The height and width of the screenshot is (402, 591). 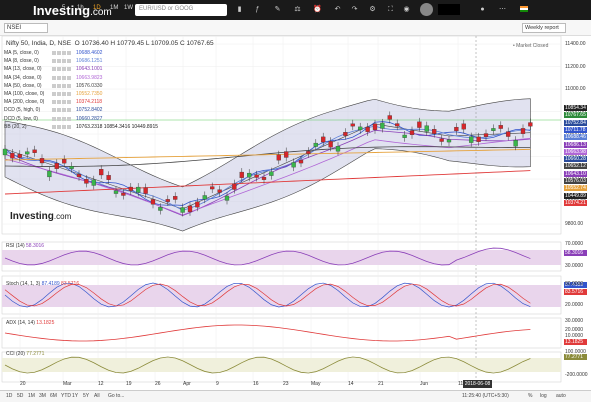 What do you see at coordinates (561, 396) in the screenshot?
I see `toggle-auto: auto` at bounding box center [561, 396].